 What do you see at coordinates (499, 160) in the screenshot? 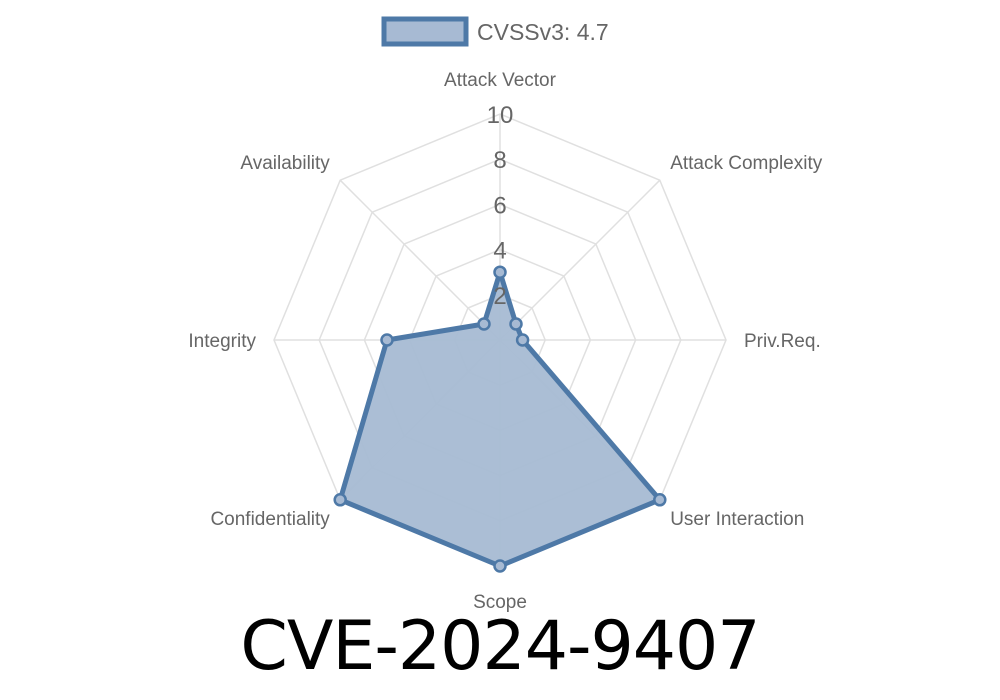
I see `tick-label-8: 8` at bounding box center [499, 160].